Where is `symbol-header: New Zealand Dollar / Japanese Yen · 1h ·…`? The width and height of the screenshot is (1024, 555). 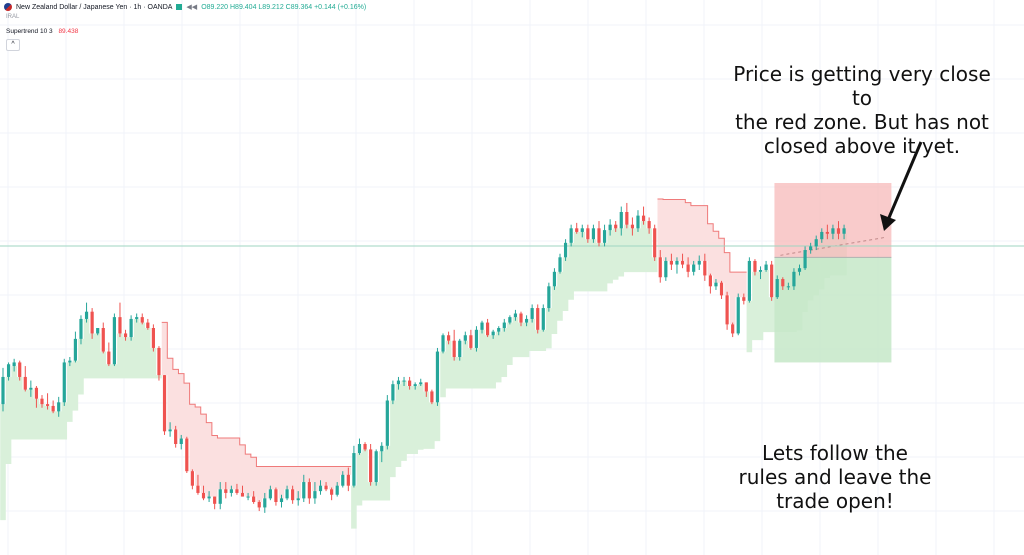
symbol-header: New Zealand Dollar / Japanese Yen · 1h ·… is located at coordinates (185, 7).